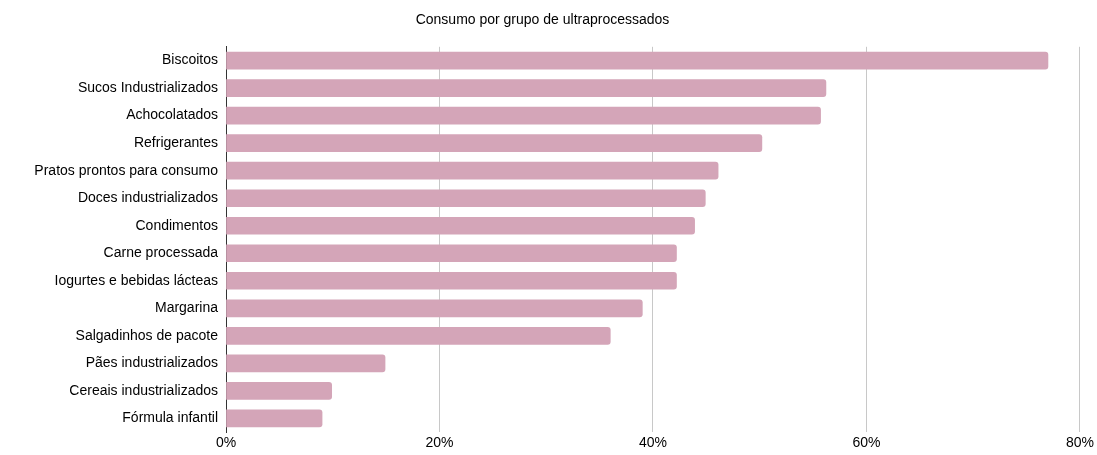 The image size is (1097, 455). Describe the element at coordinates (151, 362) in the screenshot. I see `y-tick-label: Pães industrializados` at that location.